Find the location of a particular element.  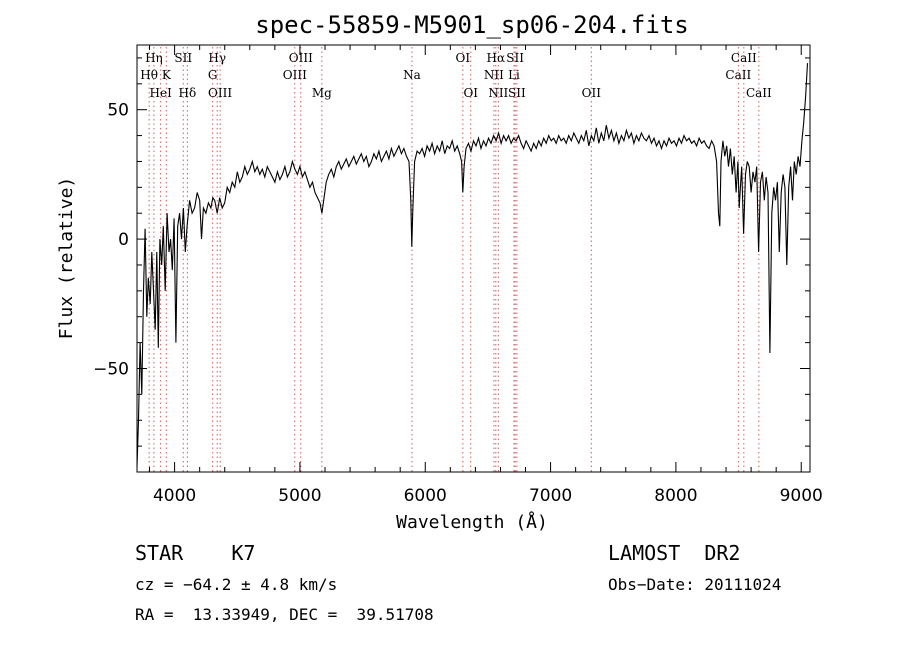

line-label: Na is located at coordinates (412, 75).